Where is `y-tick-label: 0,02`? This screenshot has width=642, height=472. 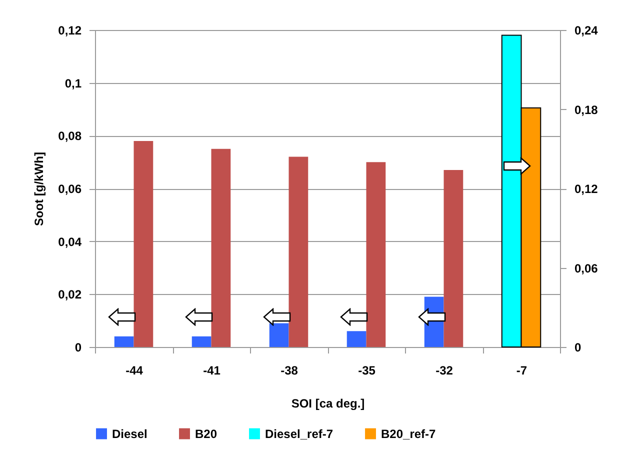 y-tick-label: 0,02 is located at coordinates (70, 295).